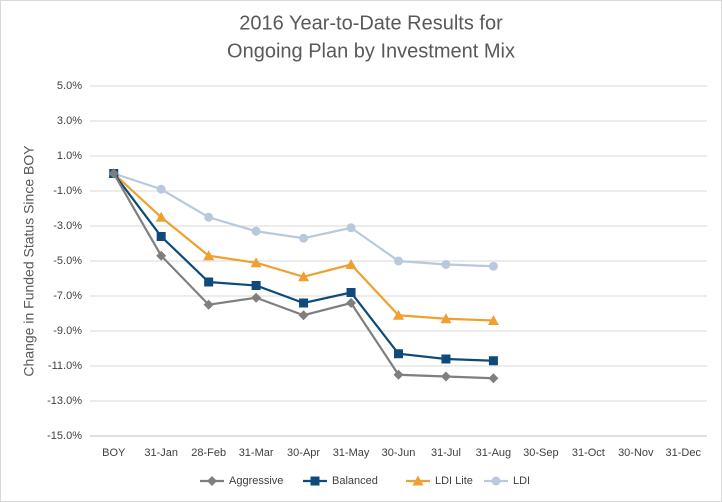 The width and height of the screenshot is (722, 502). Describe the element at coordinates (351, 453) in the screenshot. I see `x-tick-label: 31-May` at that location.